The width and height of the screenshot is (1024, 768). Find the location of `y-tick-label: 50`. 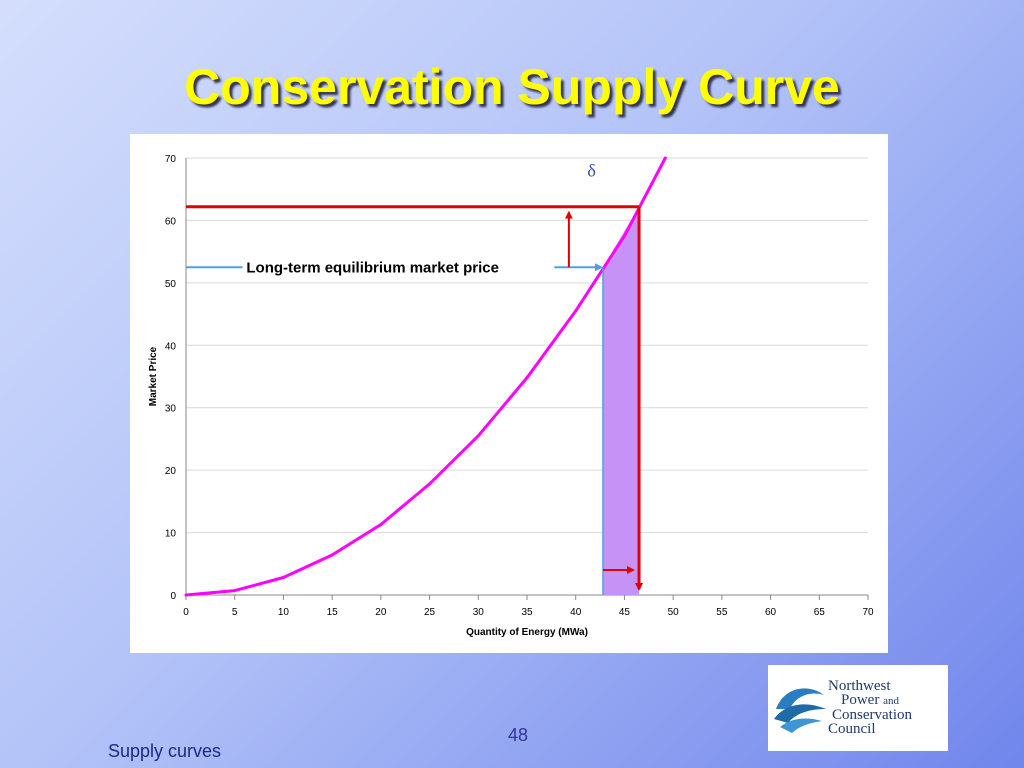

y-tick-label: 50 is located at coordinates (171, 284).